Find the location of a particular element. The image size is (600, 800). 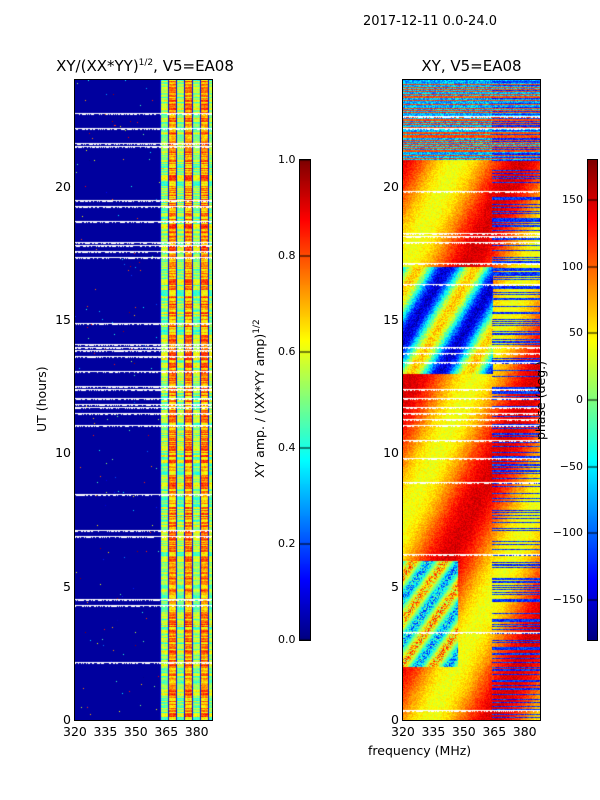

amplitude-colorbar-label: XY amp. / (XX*YY amp)1/2 is located at coordinates (259, 398).